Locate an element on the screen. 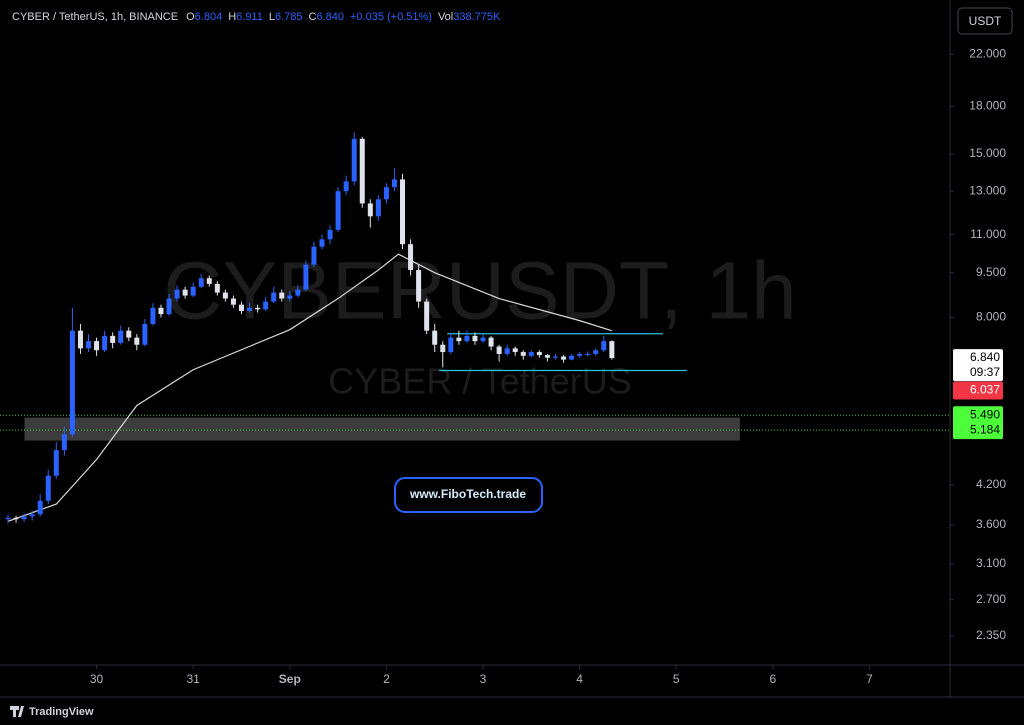 Image resolution: width=1024 pixels, height=725 pixels. currency-label: USDT is located at coordinates (985, 21).